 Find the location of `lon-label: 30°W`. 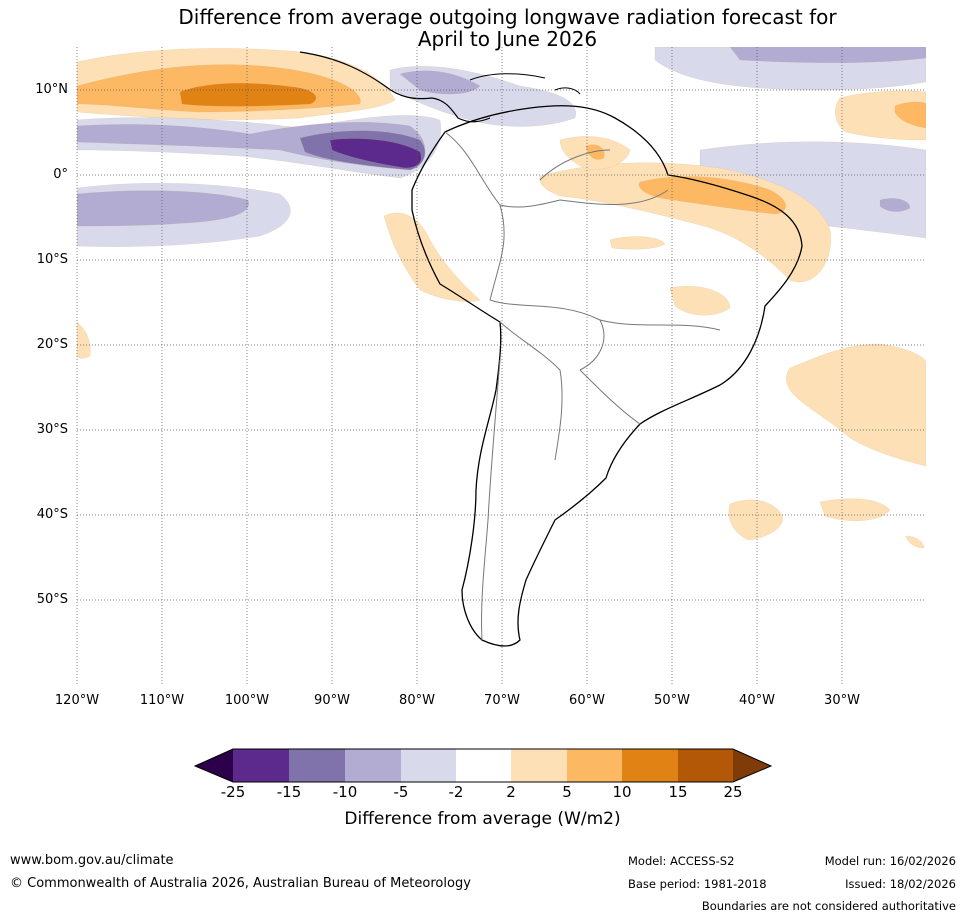

lon-label: 30°W is located at coordinates (842, 700).